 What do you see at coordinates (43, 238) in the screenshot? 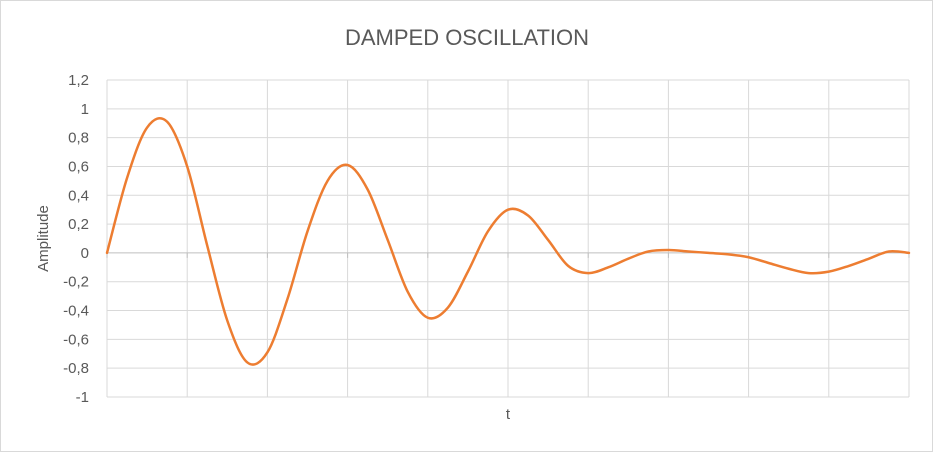
I see `y-axis-label: Amplitude` at bounding box center [43, 238].